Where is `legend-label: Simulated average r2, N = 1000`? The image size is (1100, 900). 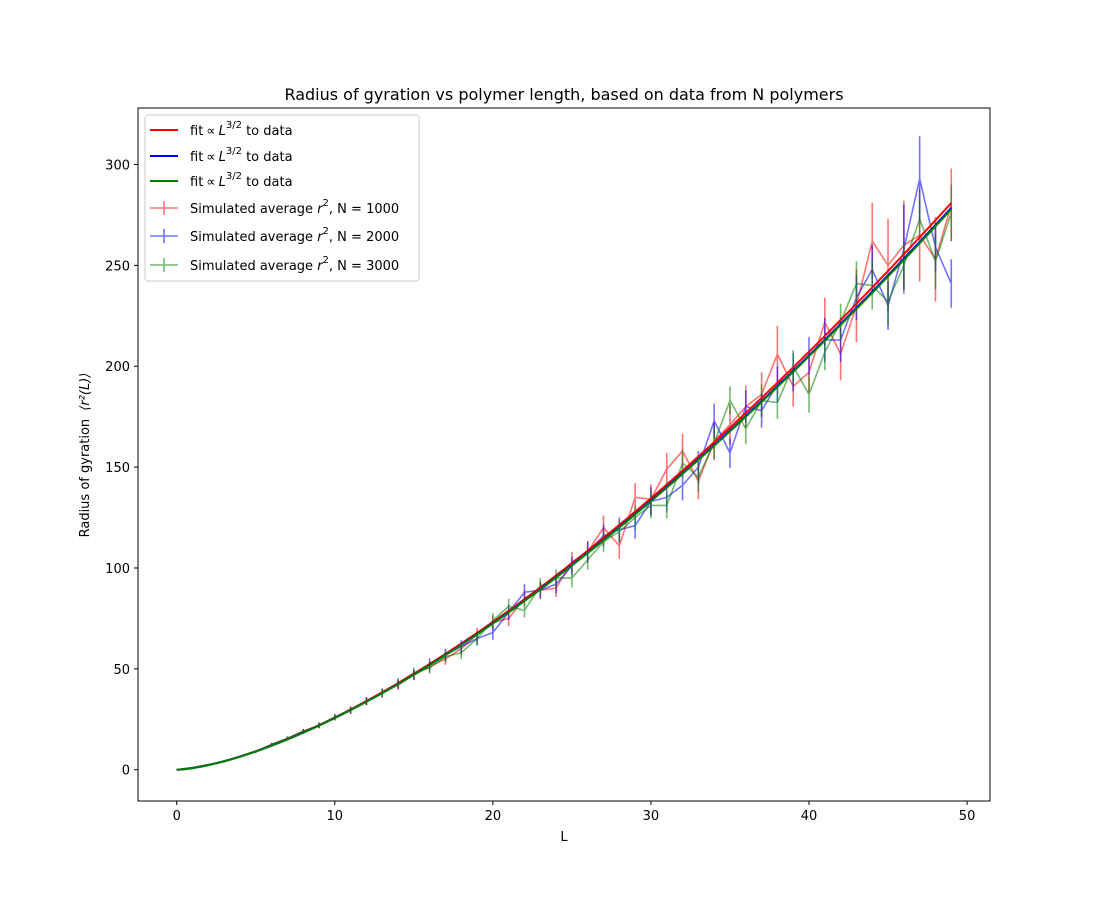 legend-label: Simulated average r2, N = 1000 is located at coordinates (294, 207).